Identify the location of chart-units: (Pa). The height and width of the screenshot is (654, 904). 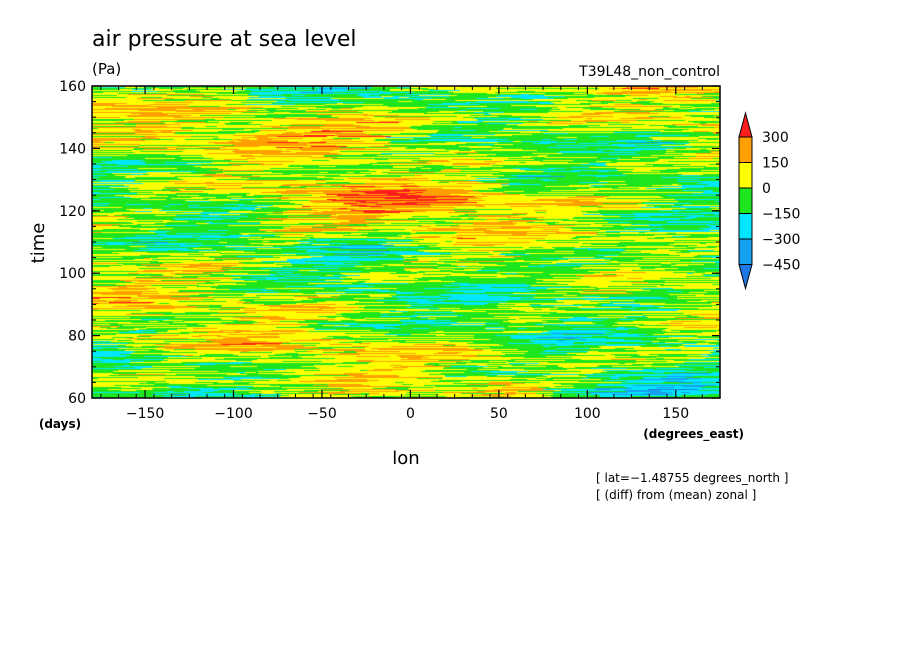
(106, 69).